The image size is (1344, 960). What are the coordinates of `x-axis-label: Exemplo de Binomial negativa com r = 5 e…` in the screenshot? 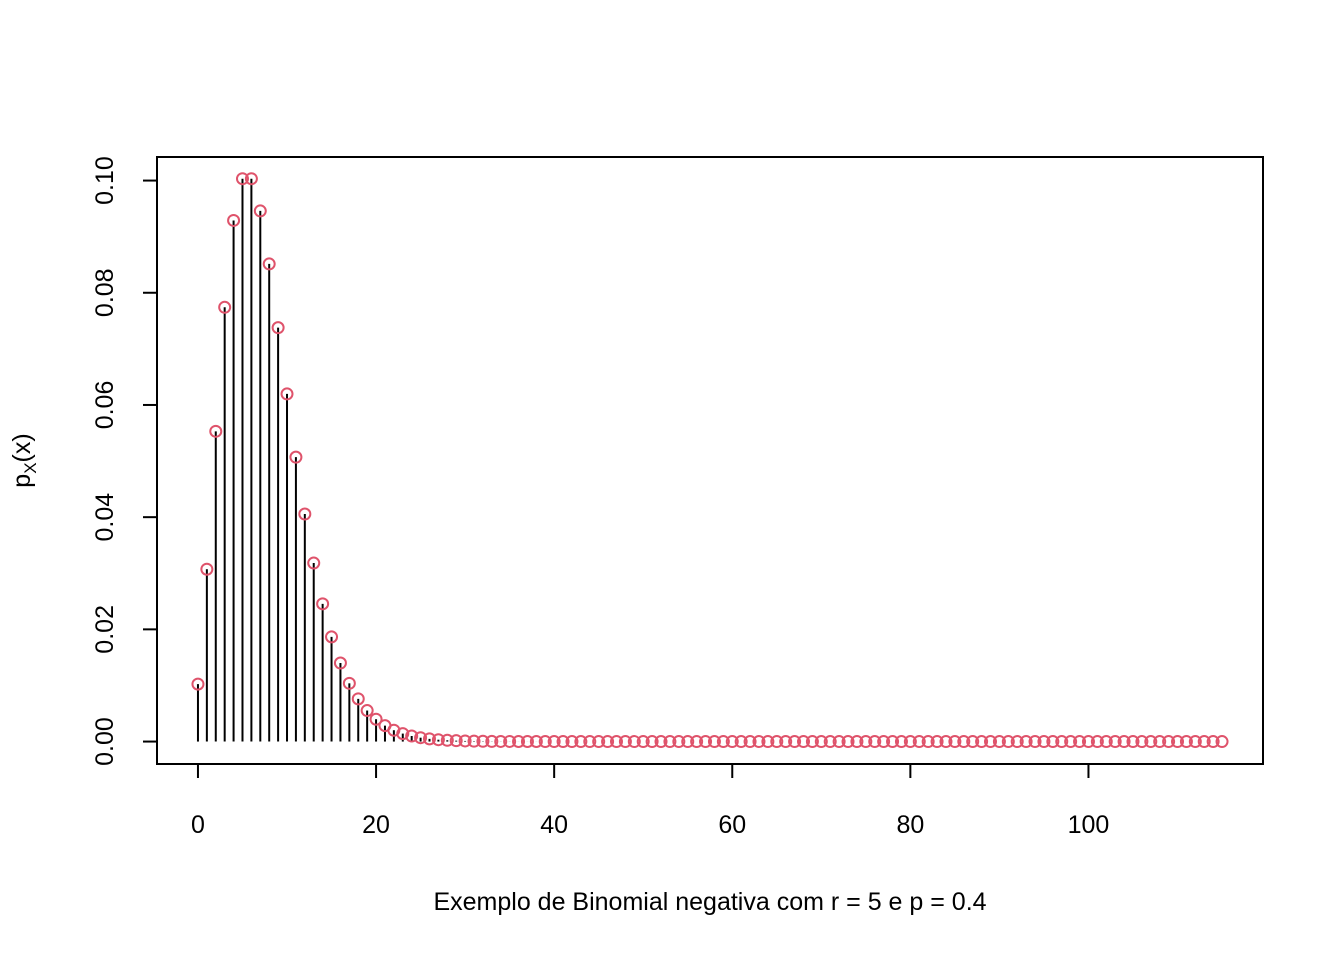 It's located at (709, 902).